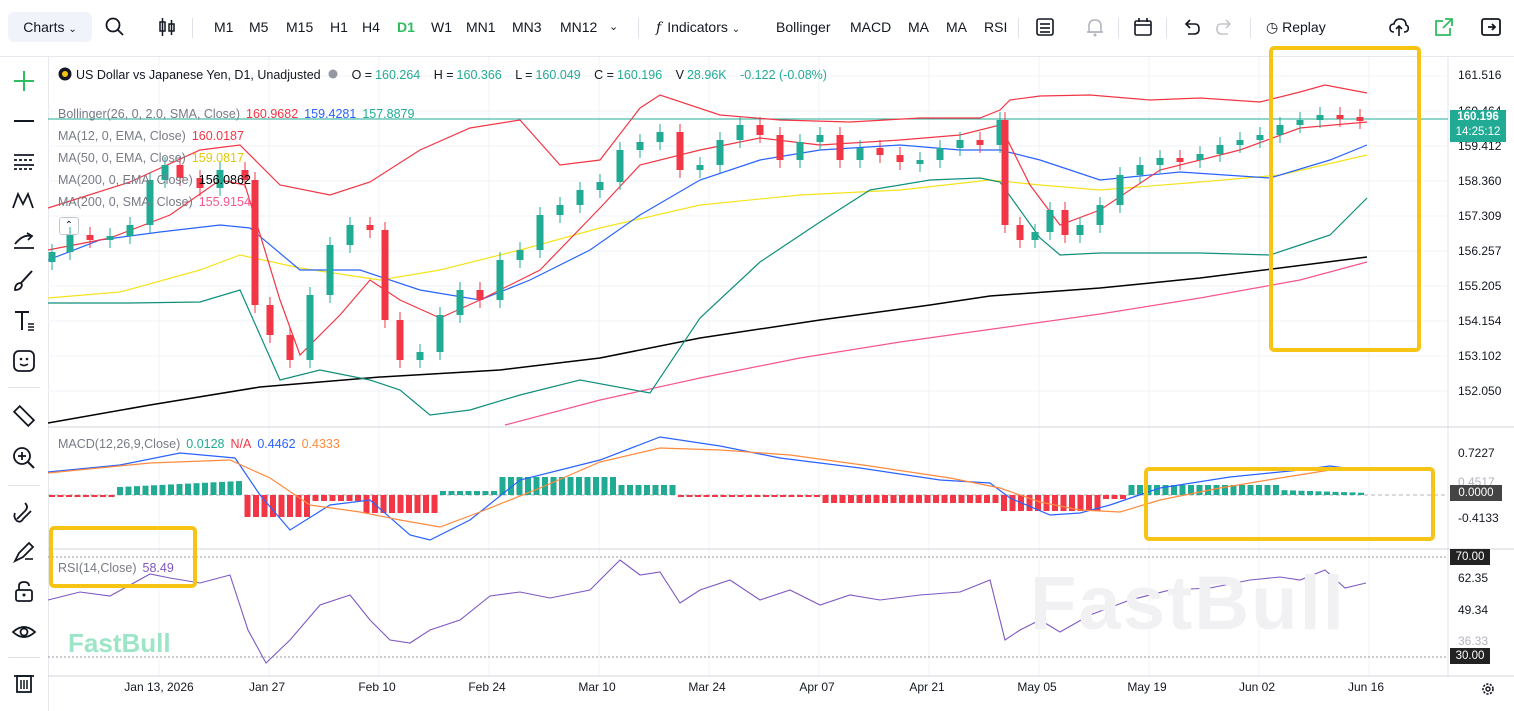 The image size is (1514, 711). What do you see at coordinates (320, 444) in the screenshot?
I see `macd-signal-value: 0.4333` at bounding box center [320, 444].